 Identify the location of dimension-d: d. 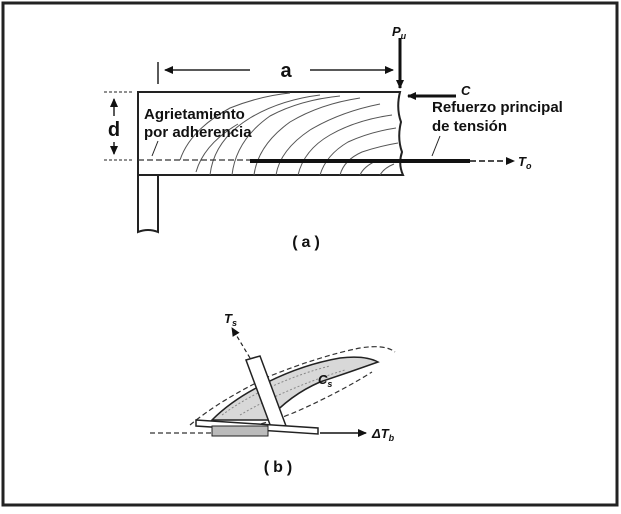
(119, 126).